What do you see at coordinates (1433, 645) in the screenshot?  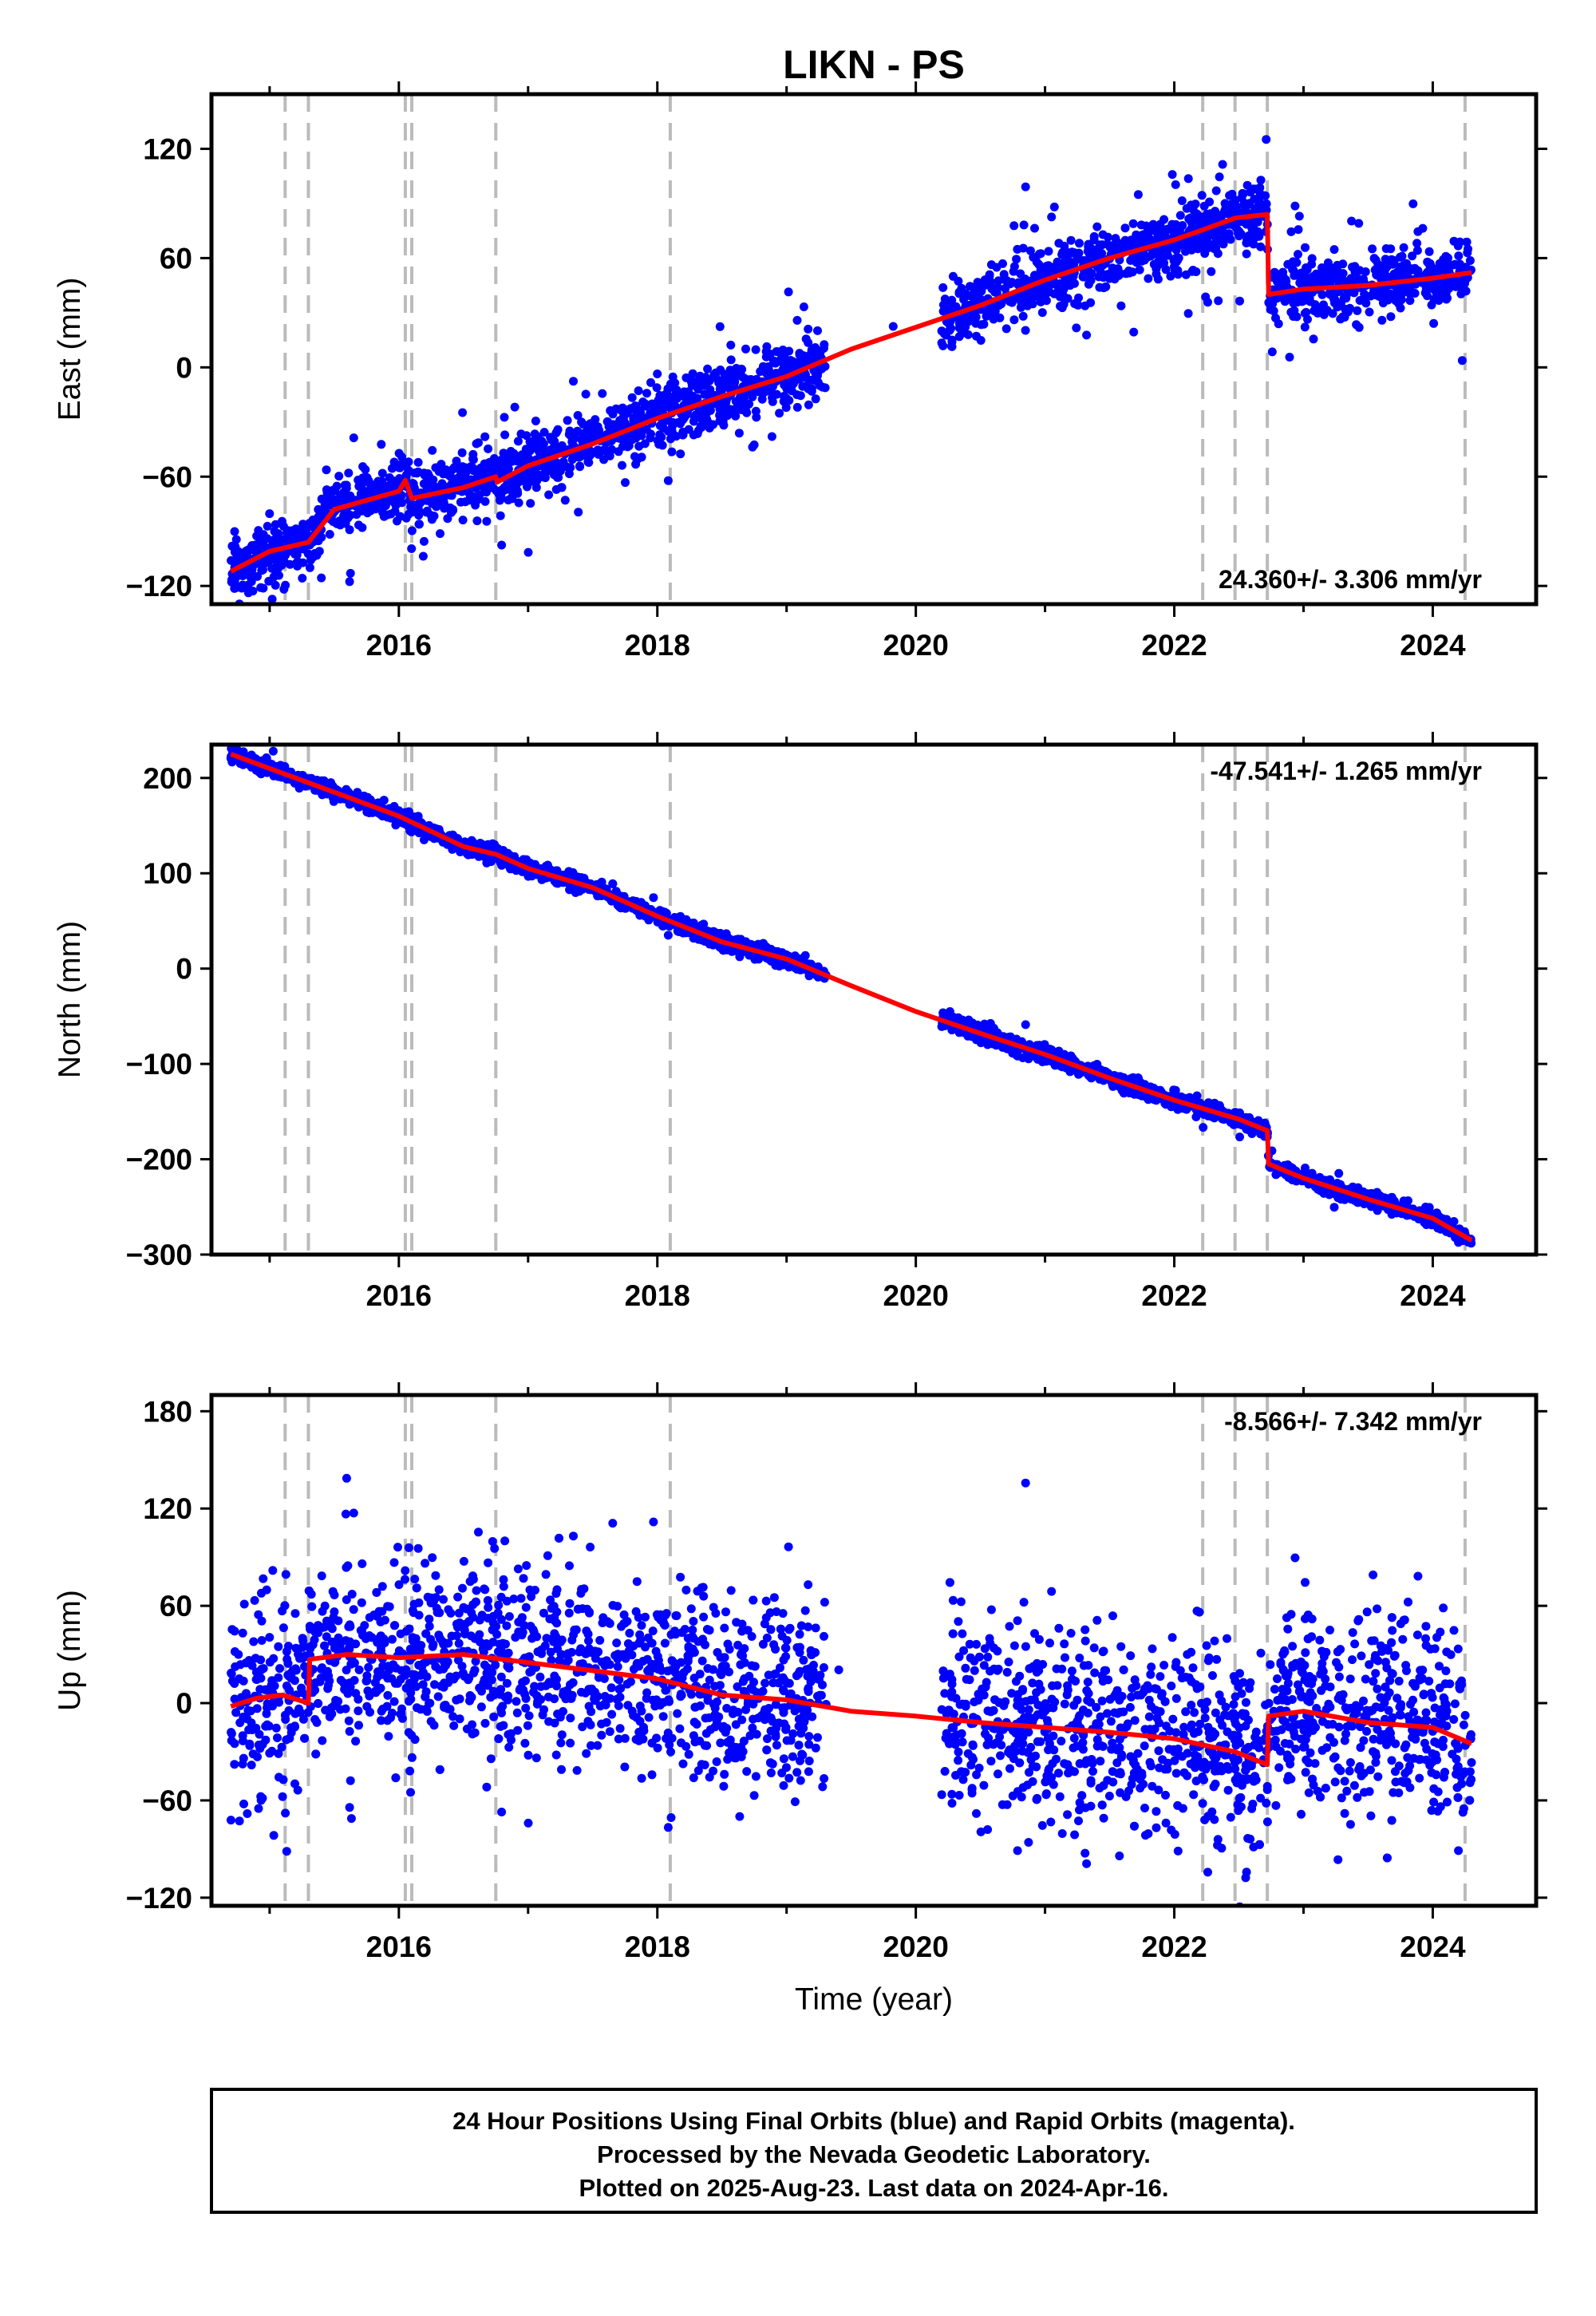 I see `x-tick-label: 2024` at bounding box center [1433, 645].